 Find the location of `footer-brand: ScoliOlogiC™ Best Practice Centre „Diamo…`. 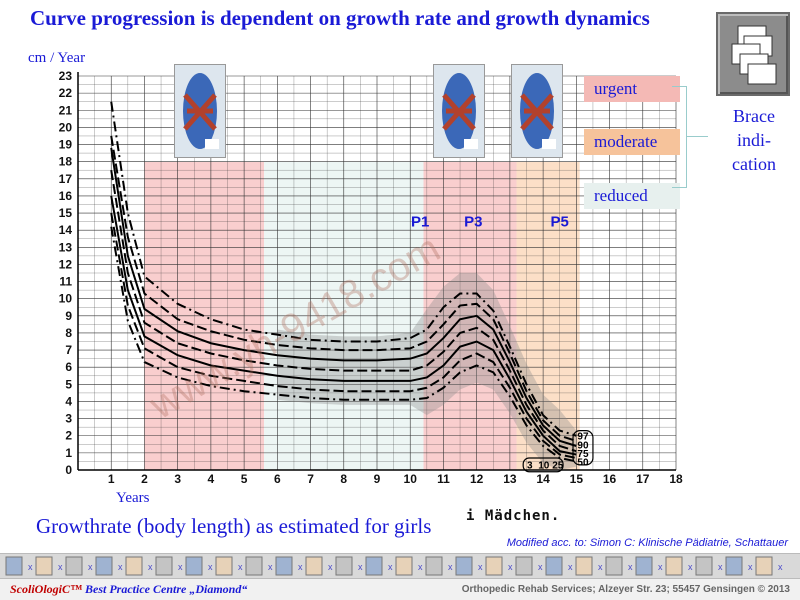

footer-brand: ScoliOlogiC™ Best Practice Centre „Diamo… is located at coordinates (128, 589).